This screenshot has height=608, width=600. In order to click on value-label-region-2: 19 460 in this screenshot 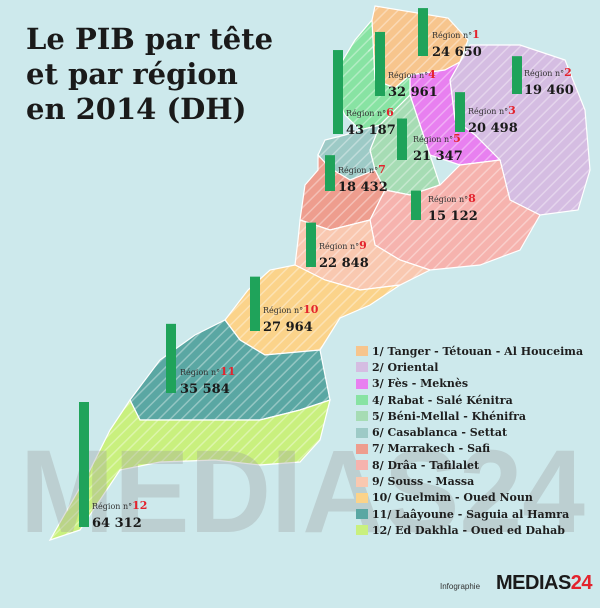, I will do `click(549, 90)`.